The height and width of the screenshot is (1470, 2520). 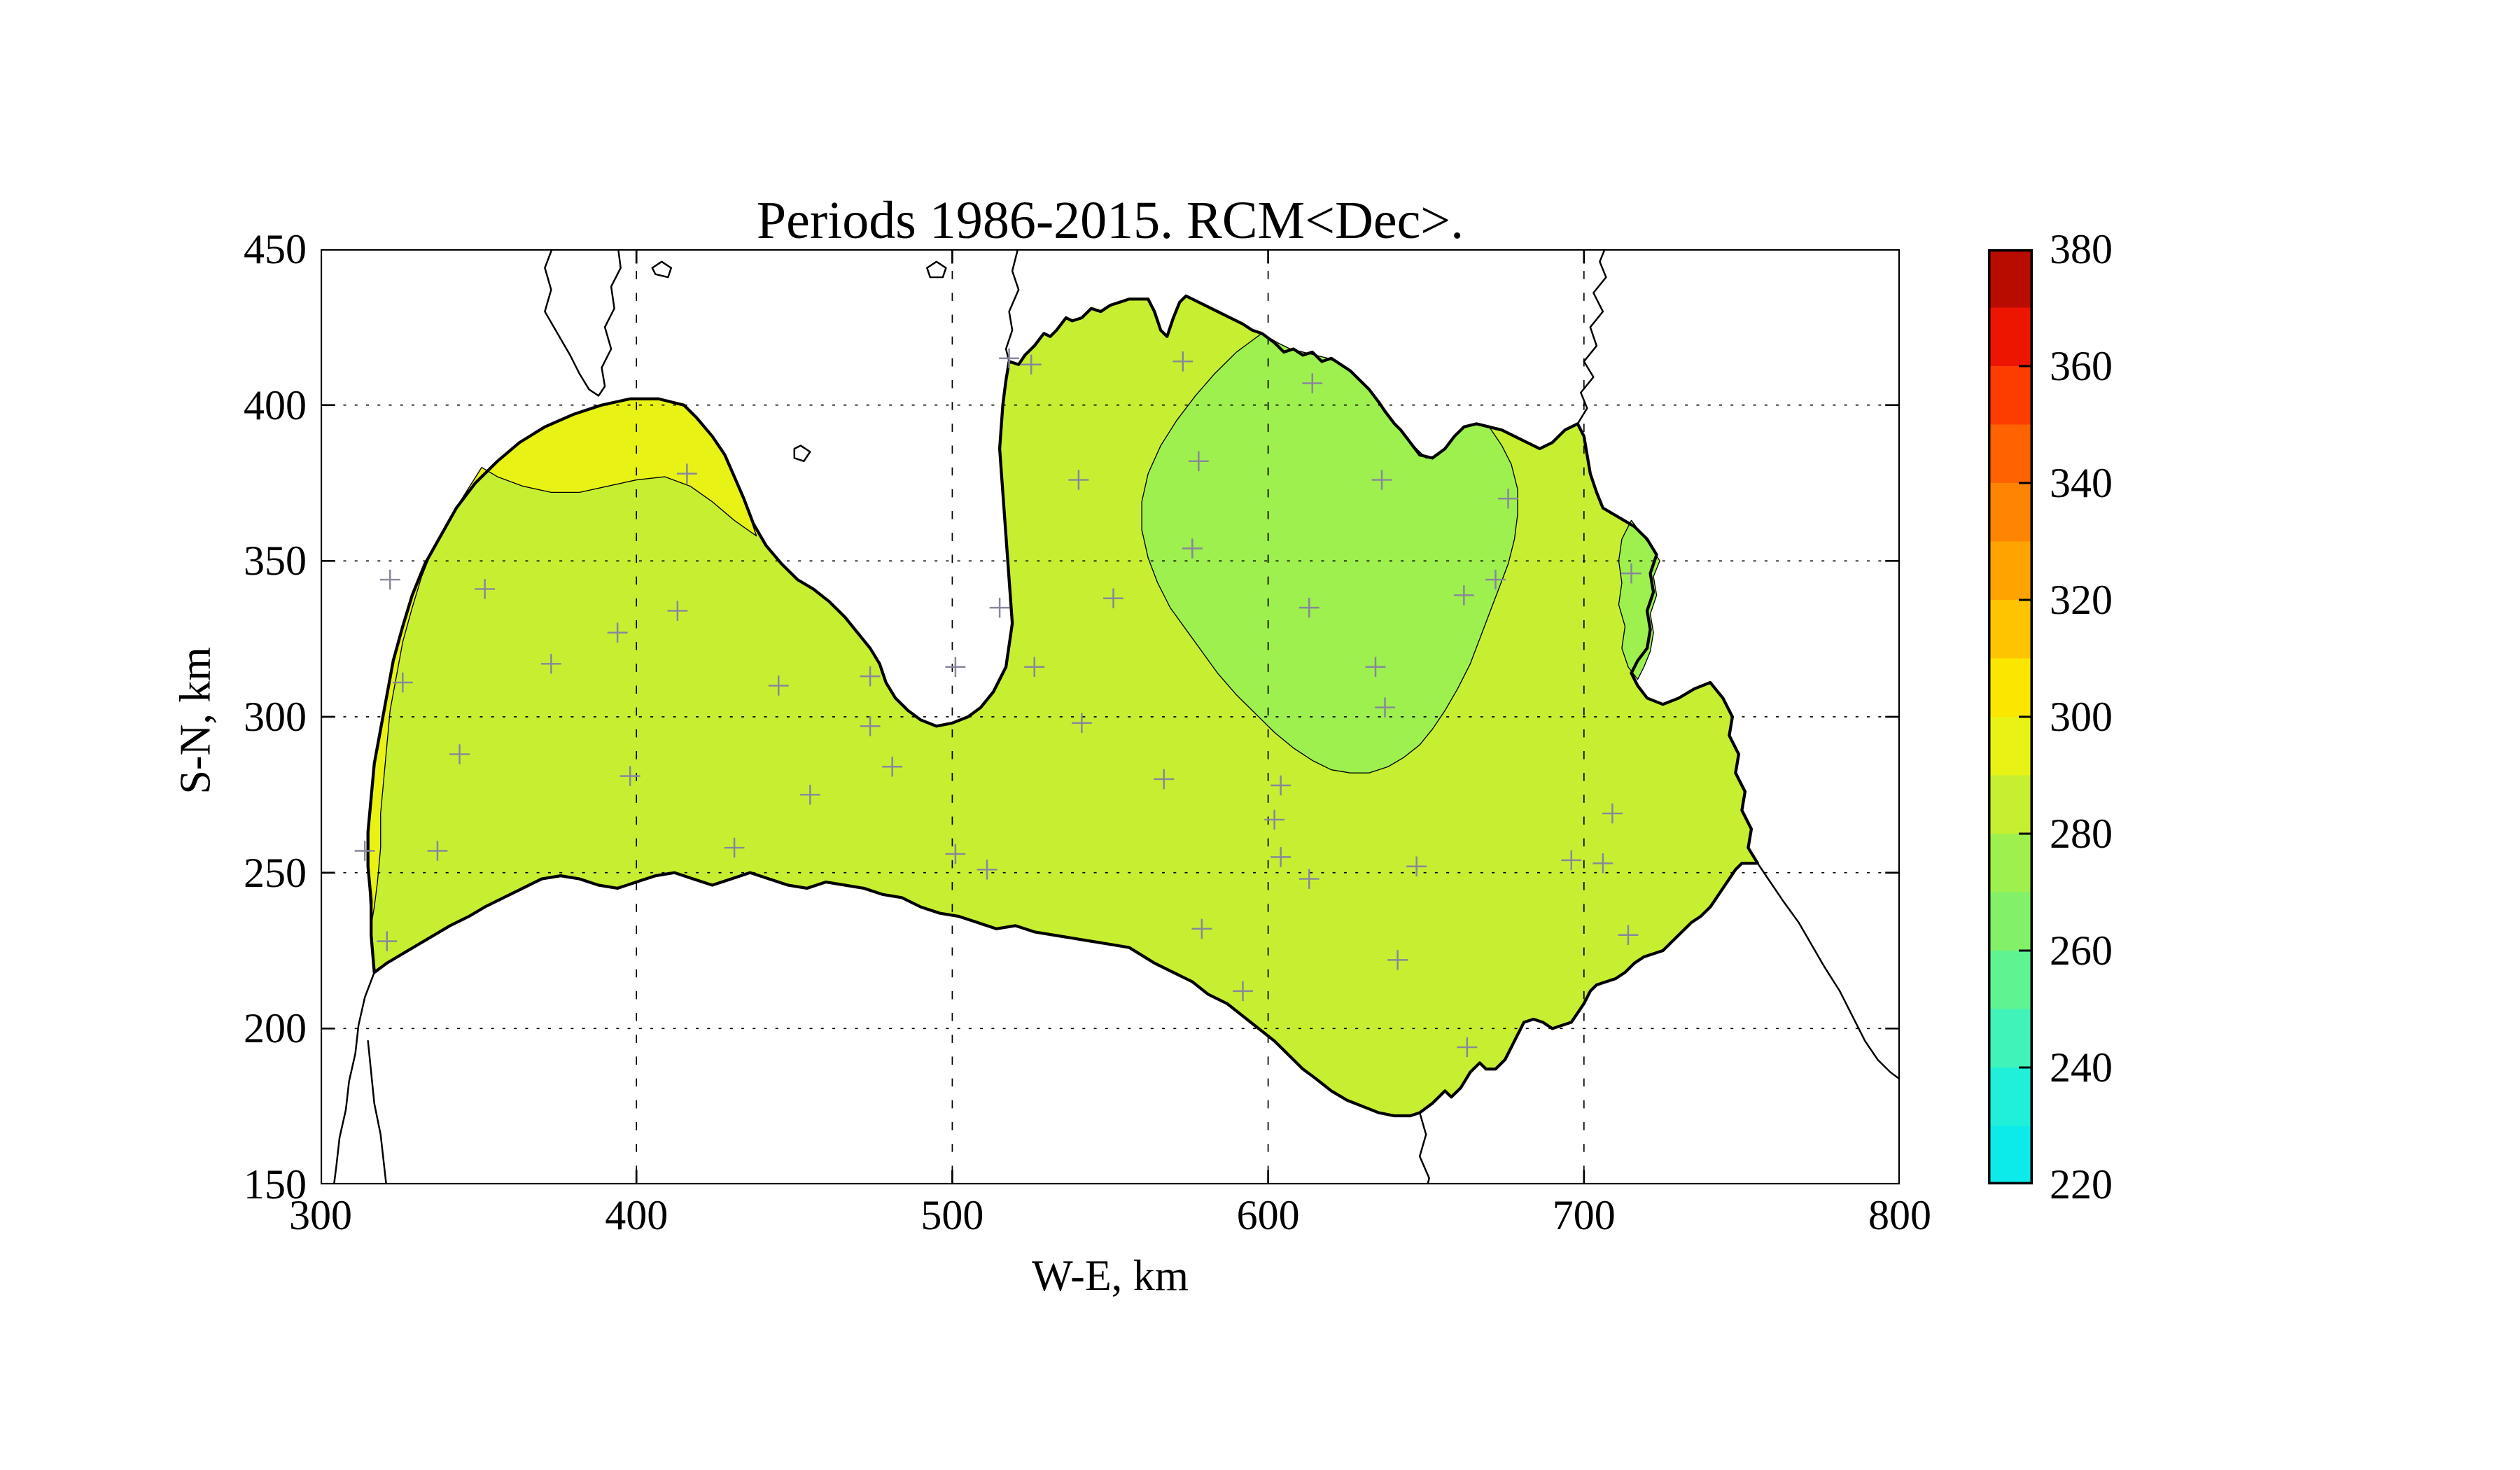 I want to click on colorbar-tick-label: 220, so click(x=2081, y=1184).